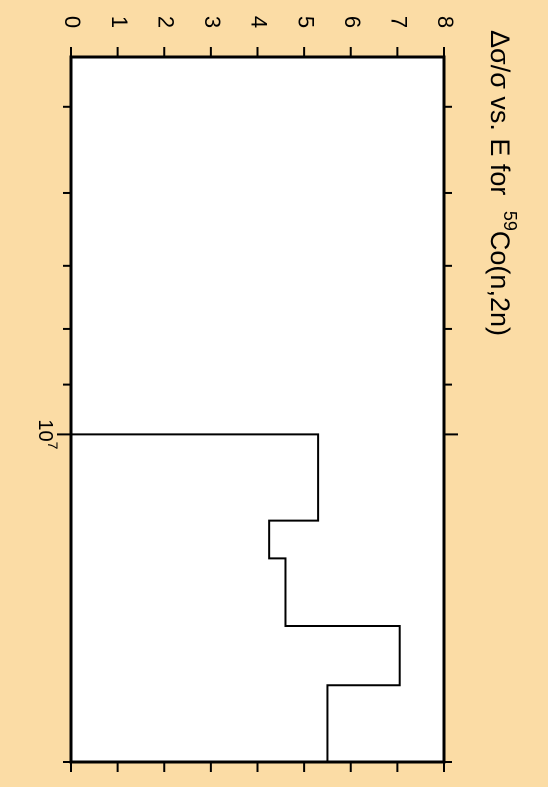 This screenshot has width=548, height=787. I want to click on energy-tick-label: 107, so click(48, 434).